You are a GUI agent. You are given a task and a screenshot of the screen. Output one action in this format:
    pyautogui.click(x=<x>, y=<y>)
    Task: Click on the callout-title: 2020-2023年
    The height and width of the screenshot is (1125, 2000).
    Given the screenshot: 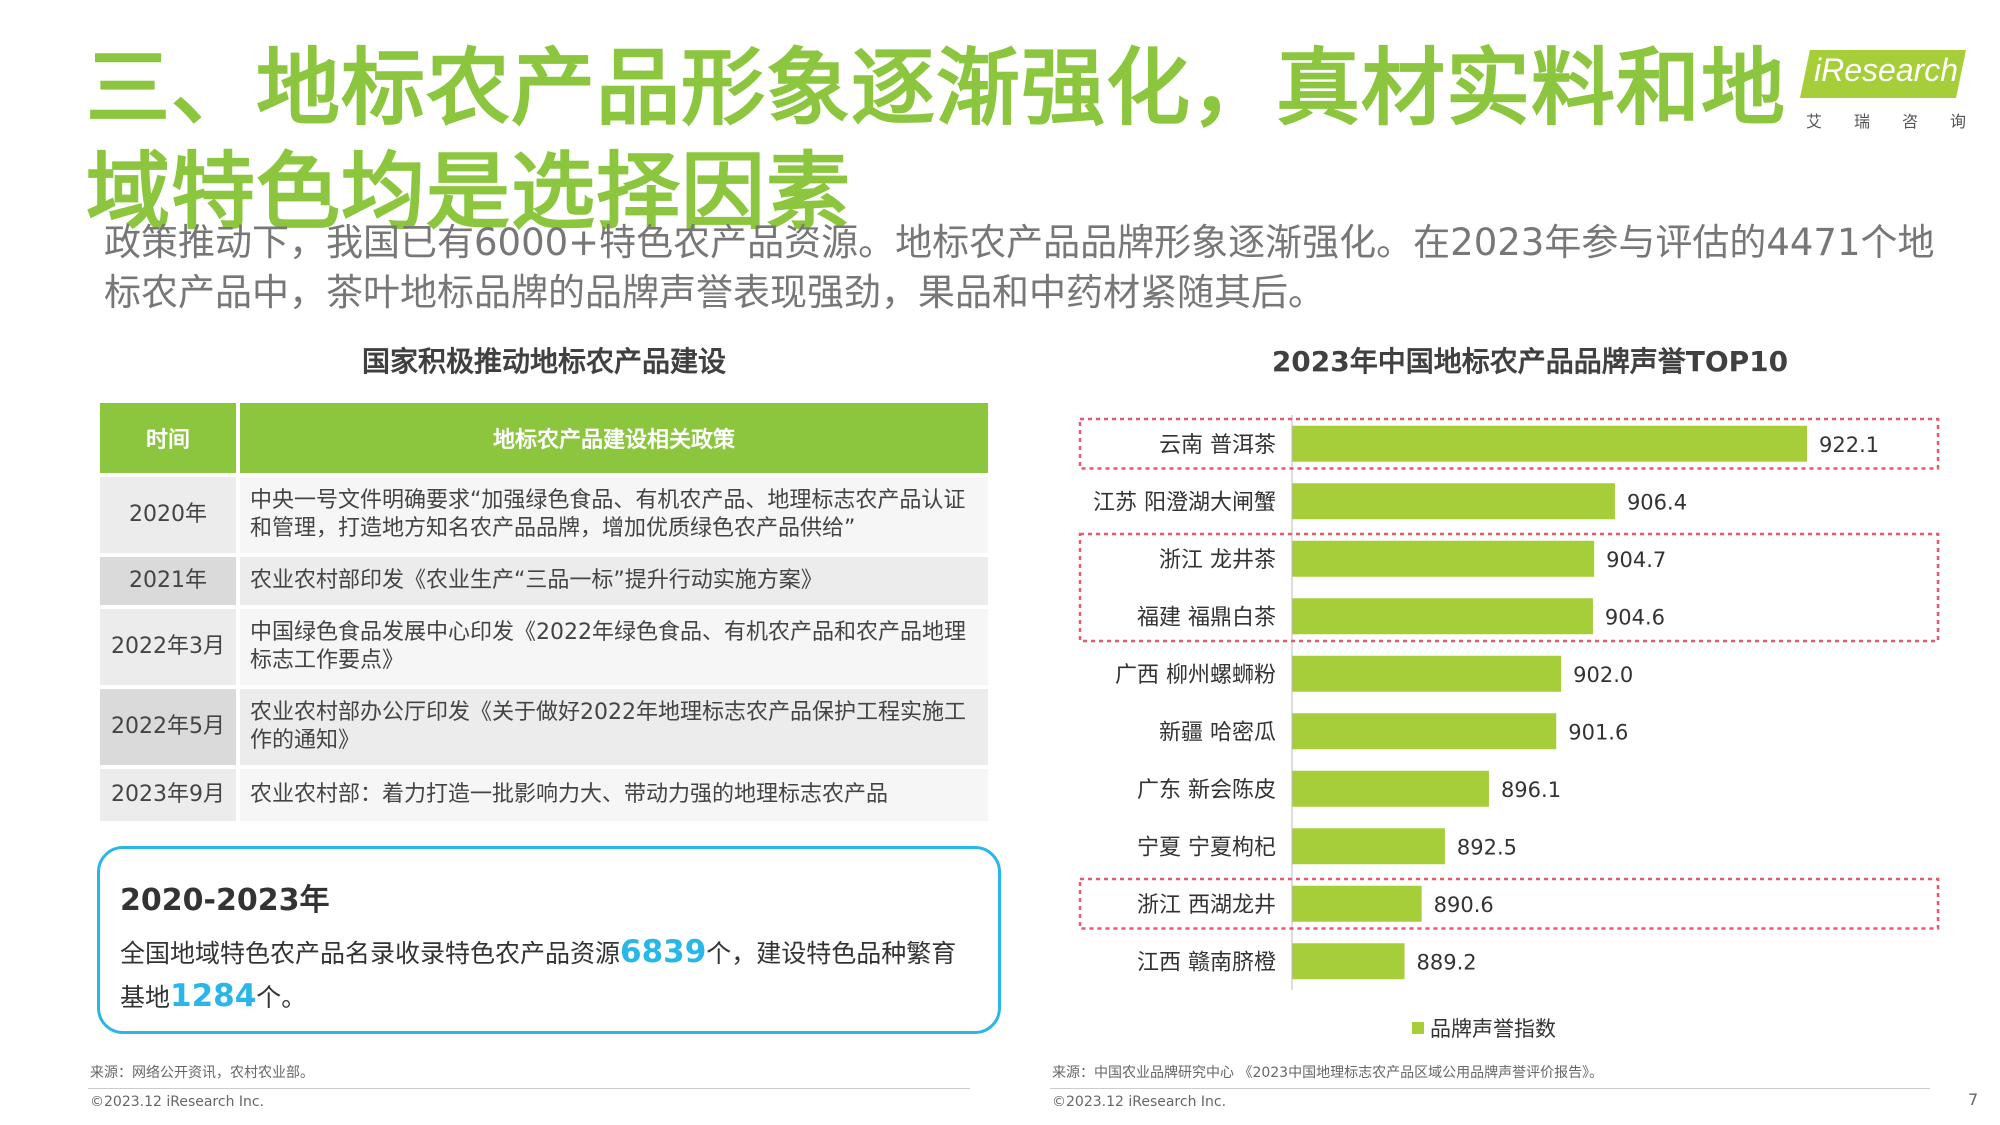 What is the action you would take?
    pyautogui.click(x=225, y=900)
    